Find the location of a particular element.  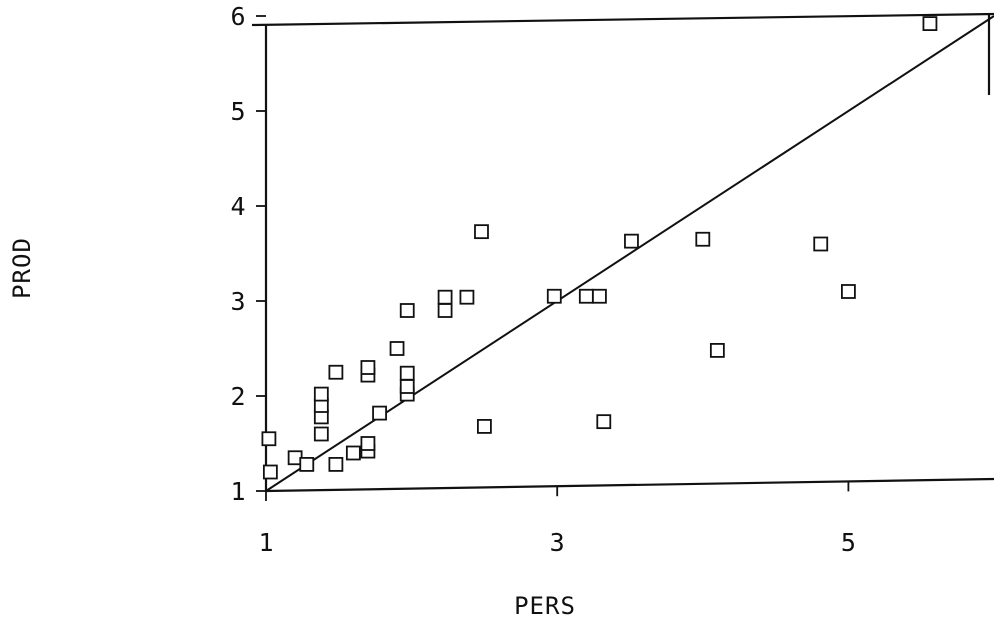

y-tick-label: 4 is located at coordinates (237, 206).